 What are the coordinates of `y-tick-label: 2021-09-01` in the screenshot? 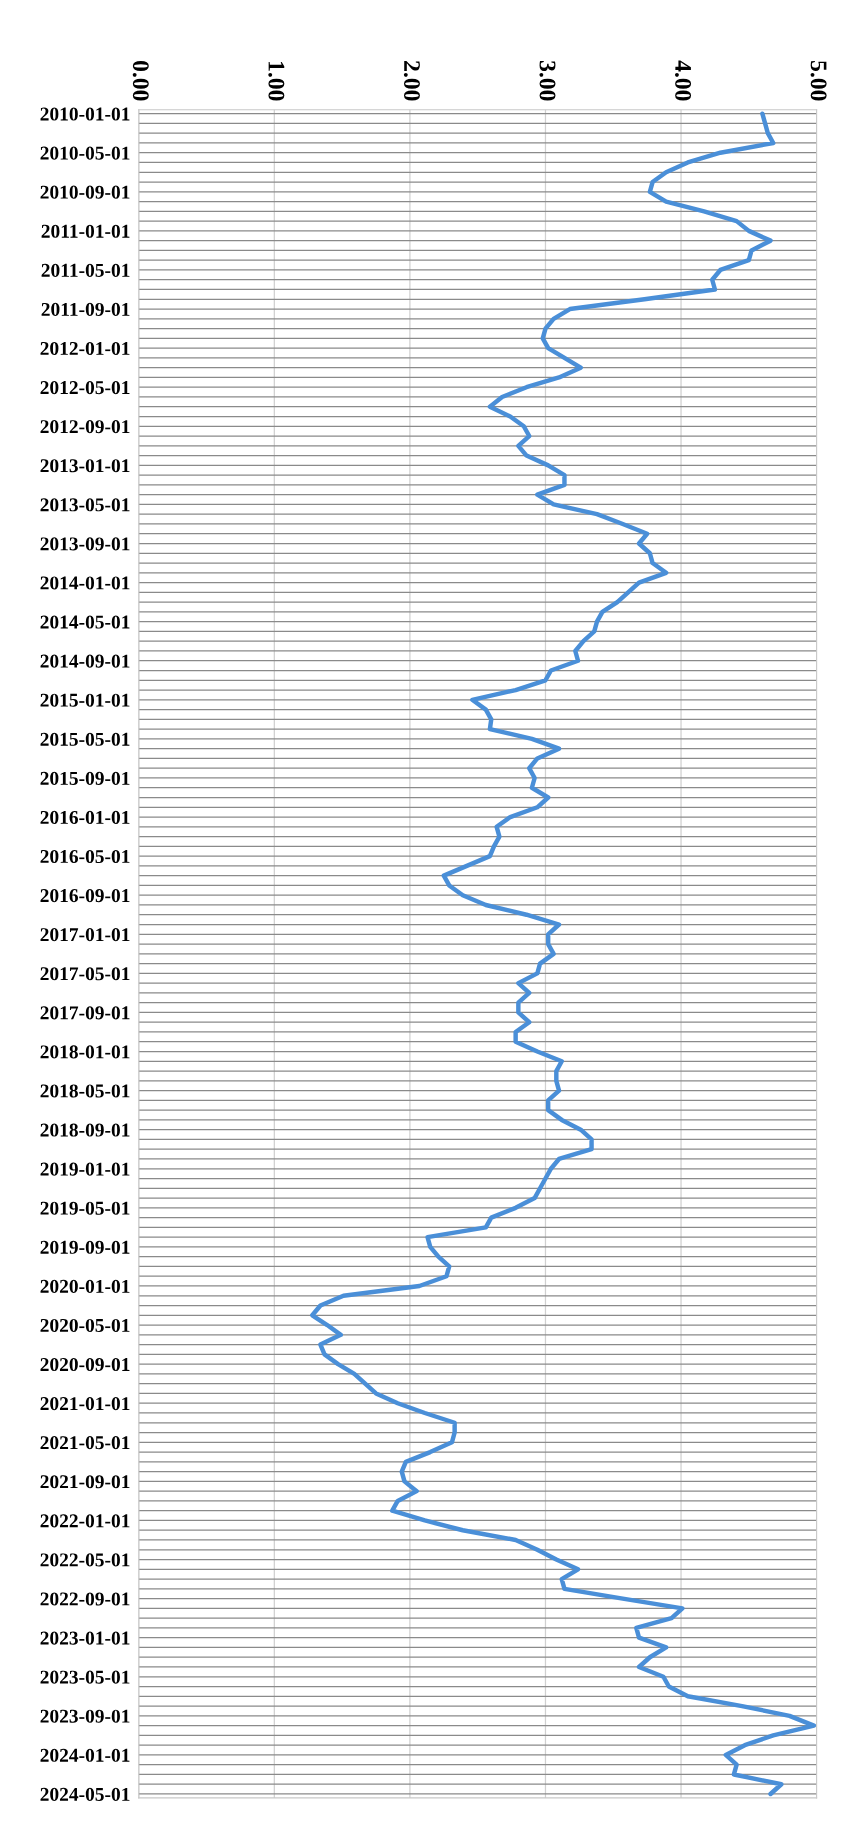 It's located at (85, 1482).